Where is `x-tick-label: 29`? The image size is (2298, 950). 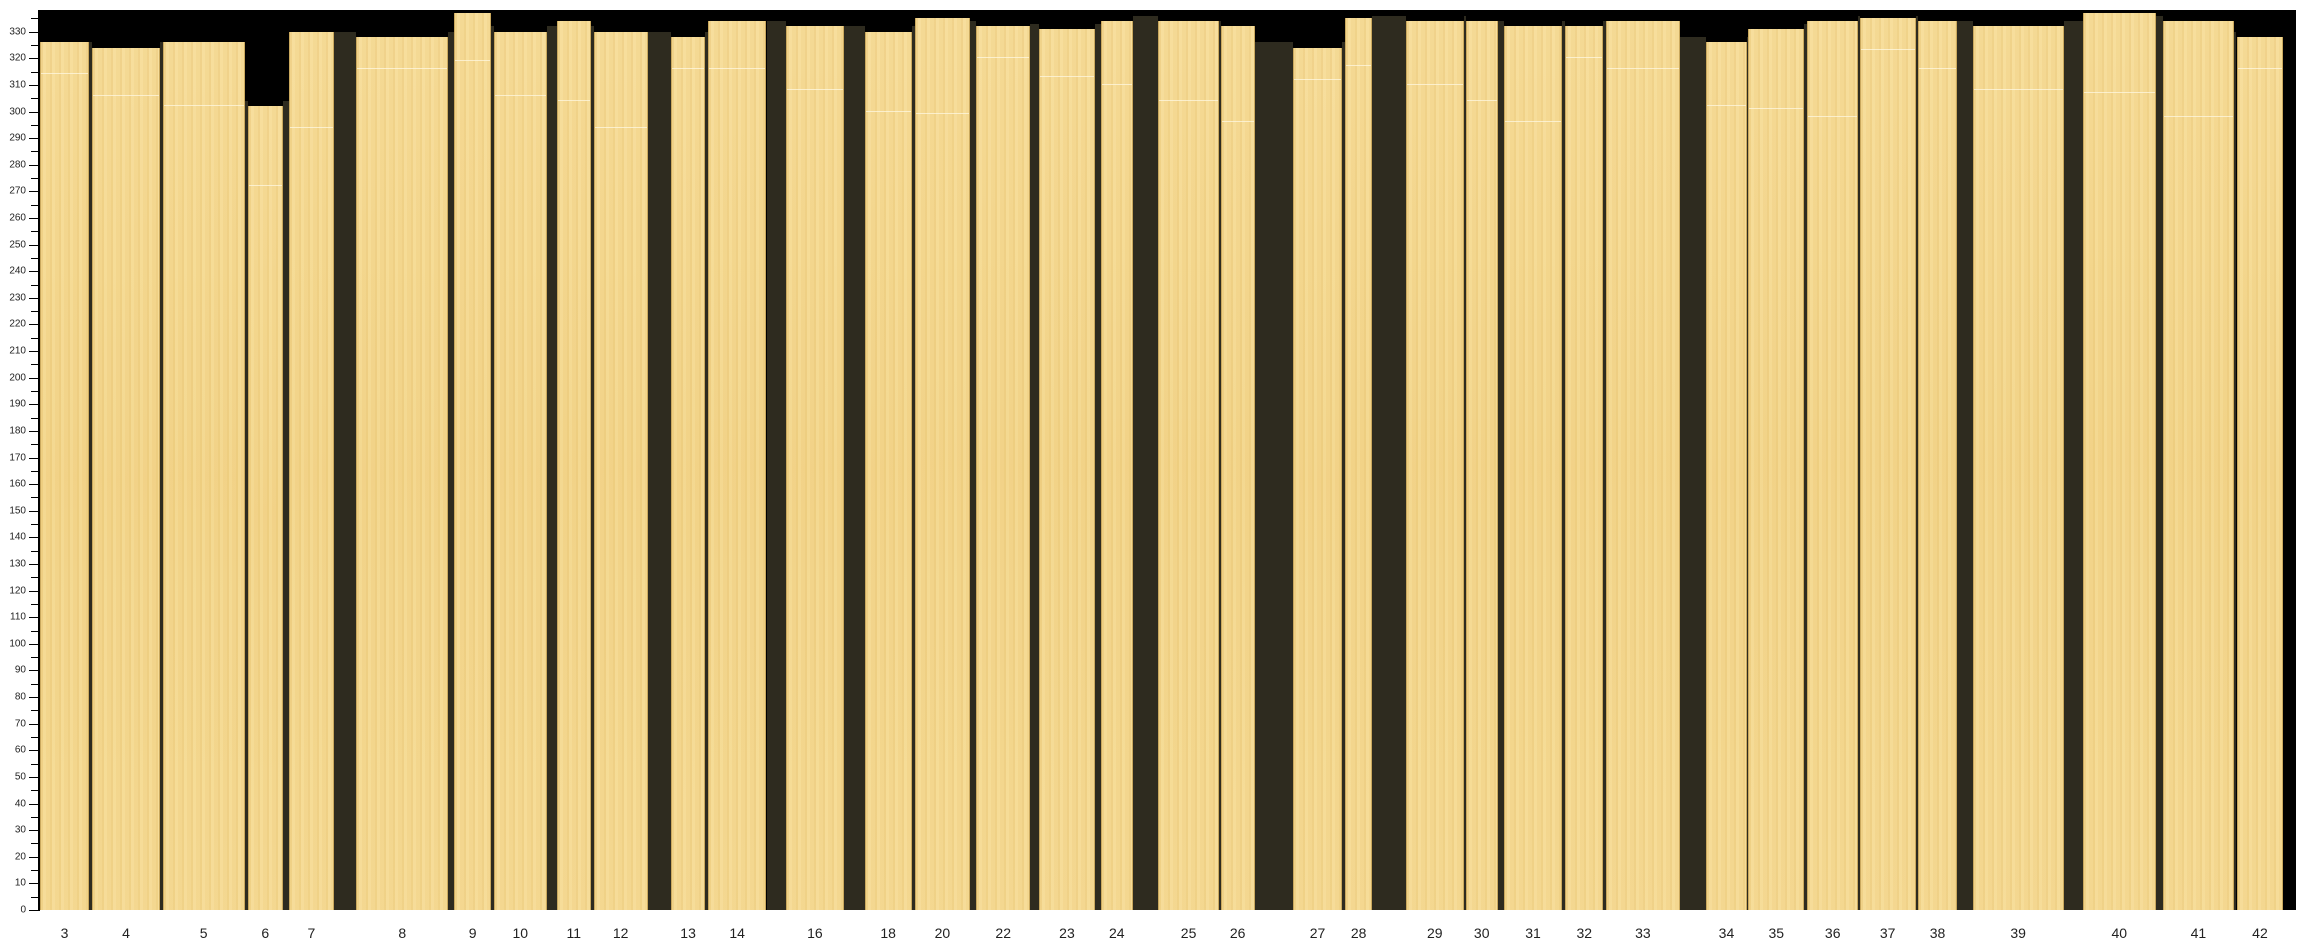
x-tick-label: 29 is located at coordinates (1435, 933).